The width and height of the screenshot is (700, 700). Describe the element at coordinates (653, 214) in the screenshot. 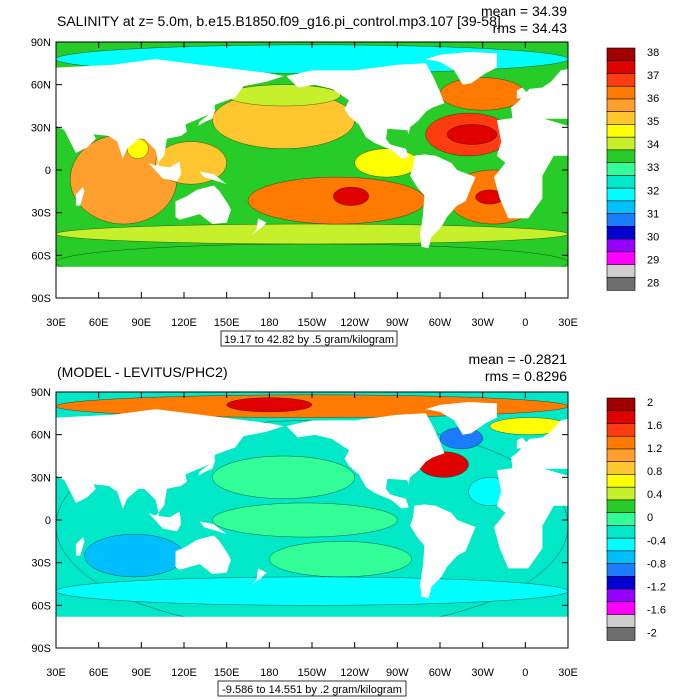

I see `colorbar-label: 31` at that location.